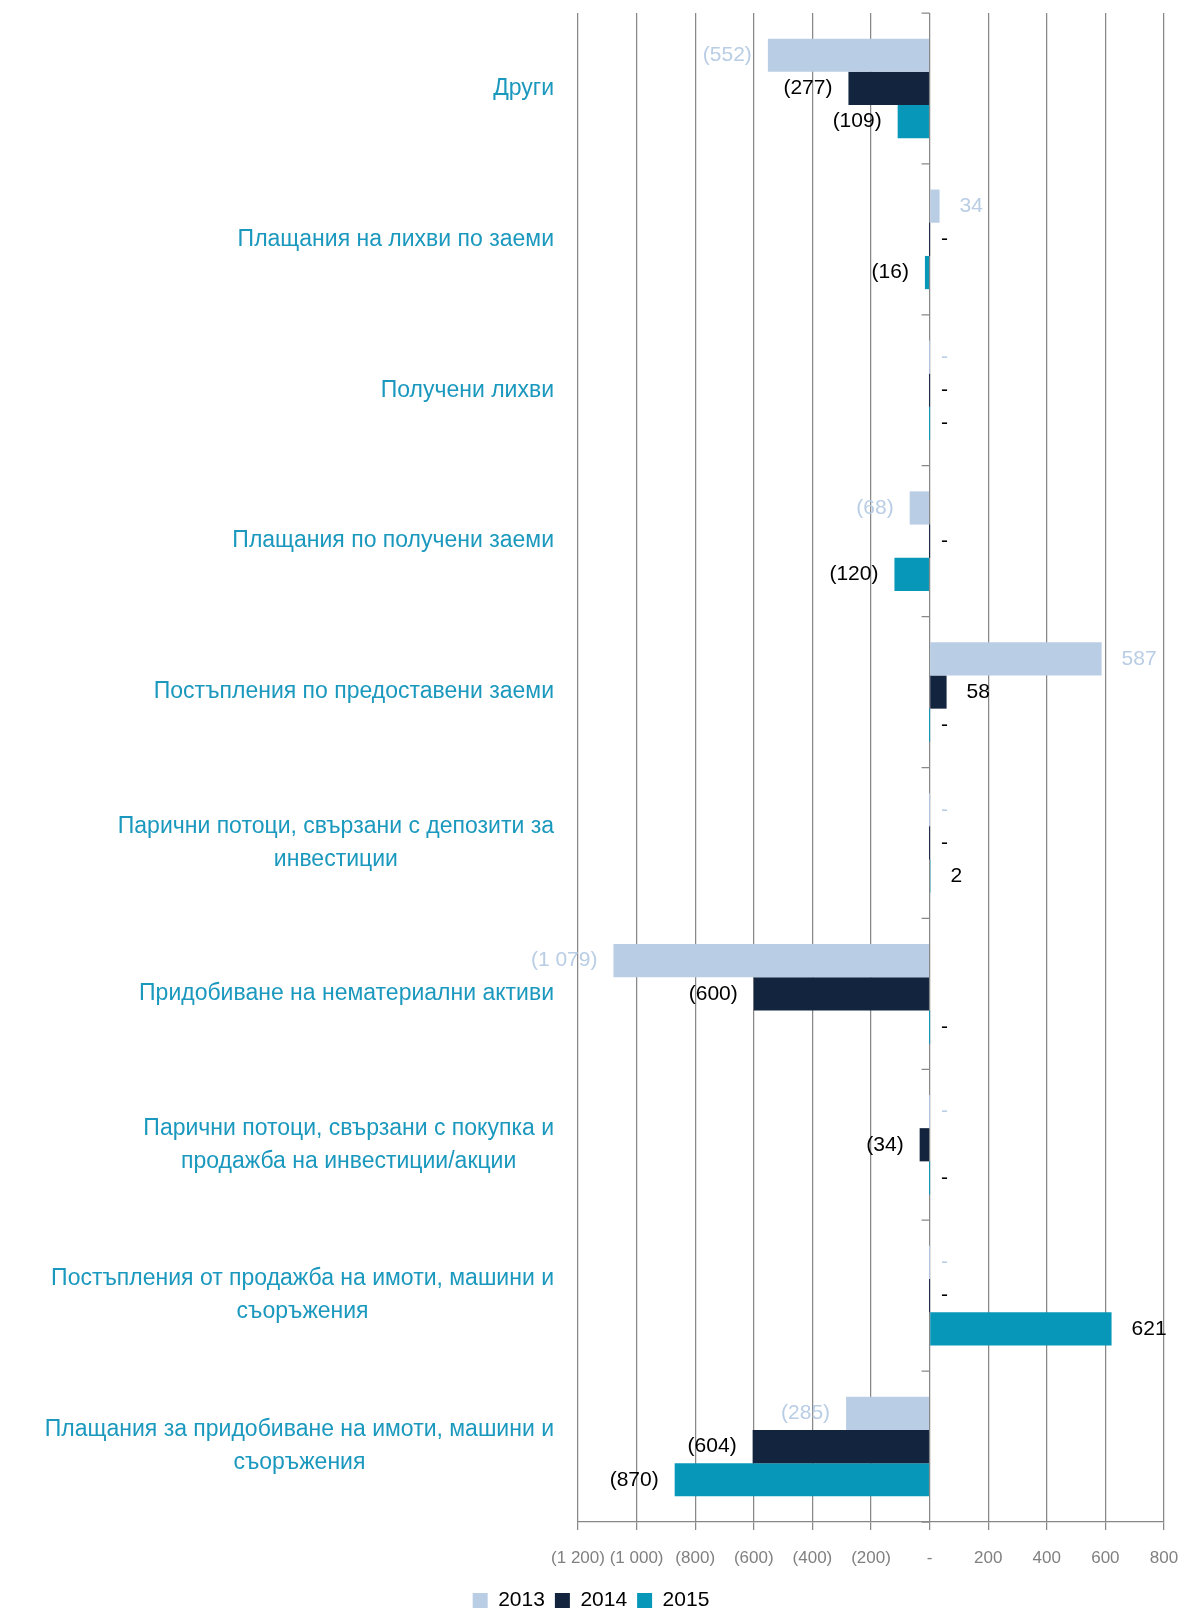 The height and width of the screenshot is (1621, 1186). I want to click on y-tick-label: Получени лихви, so click(467, 388).